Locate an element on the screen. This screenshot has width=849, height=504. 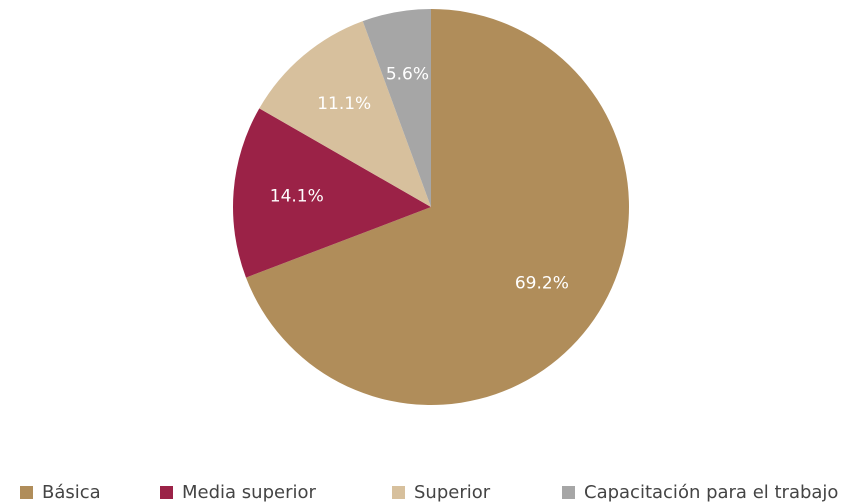
legend-swatch-basica is located at coordinates (26, 492).